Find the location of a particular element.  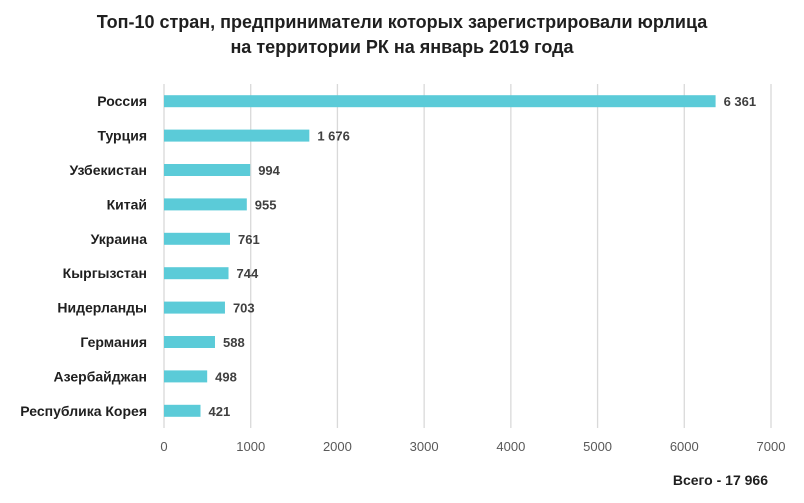

category-label: Кыргызстан is located at coordinates (105, 273).